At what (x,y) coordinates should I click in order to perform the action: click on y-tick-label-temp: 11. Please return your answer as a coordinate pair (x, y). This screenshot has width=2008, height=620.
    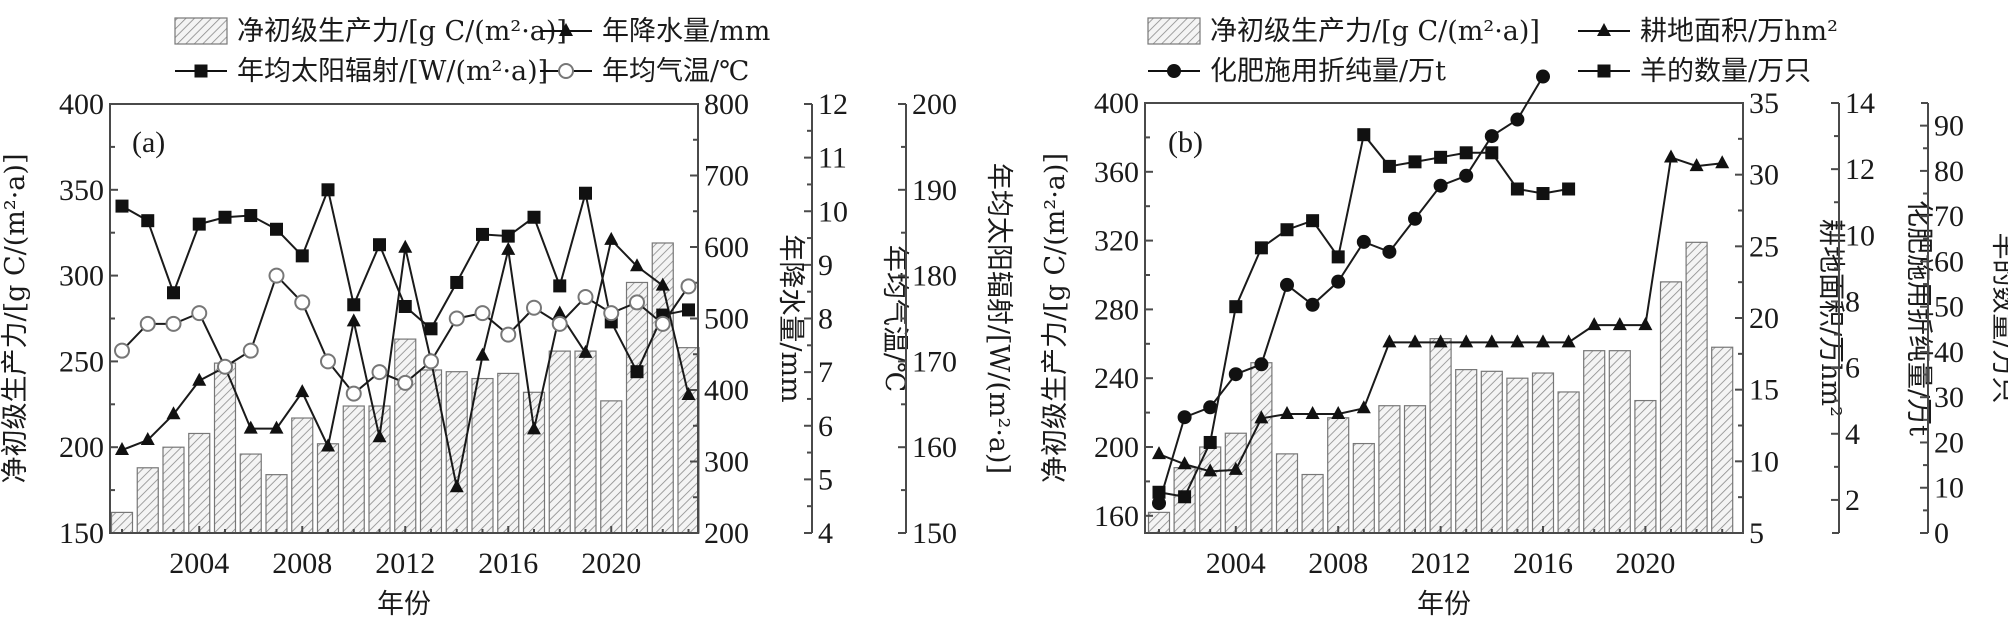
    Looking at the image, I should click on (832, 158).